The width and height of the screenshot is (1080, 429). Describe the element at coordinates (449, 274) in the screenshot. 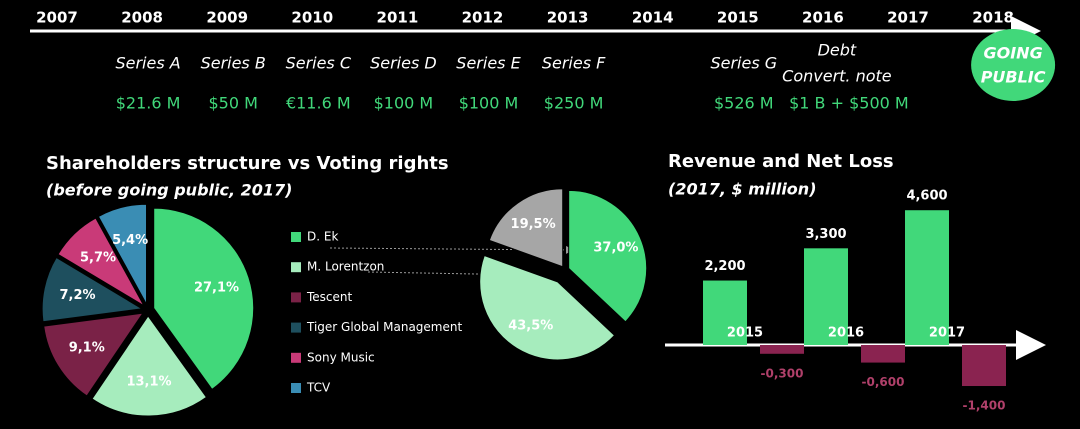

I see `pointer` at that location.